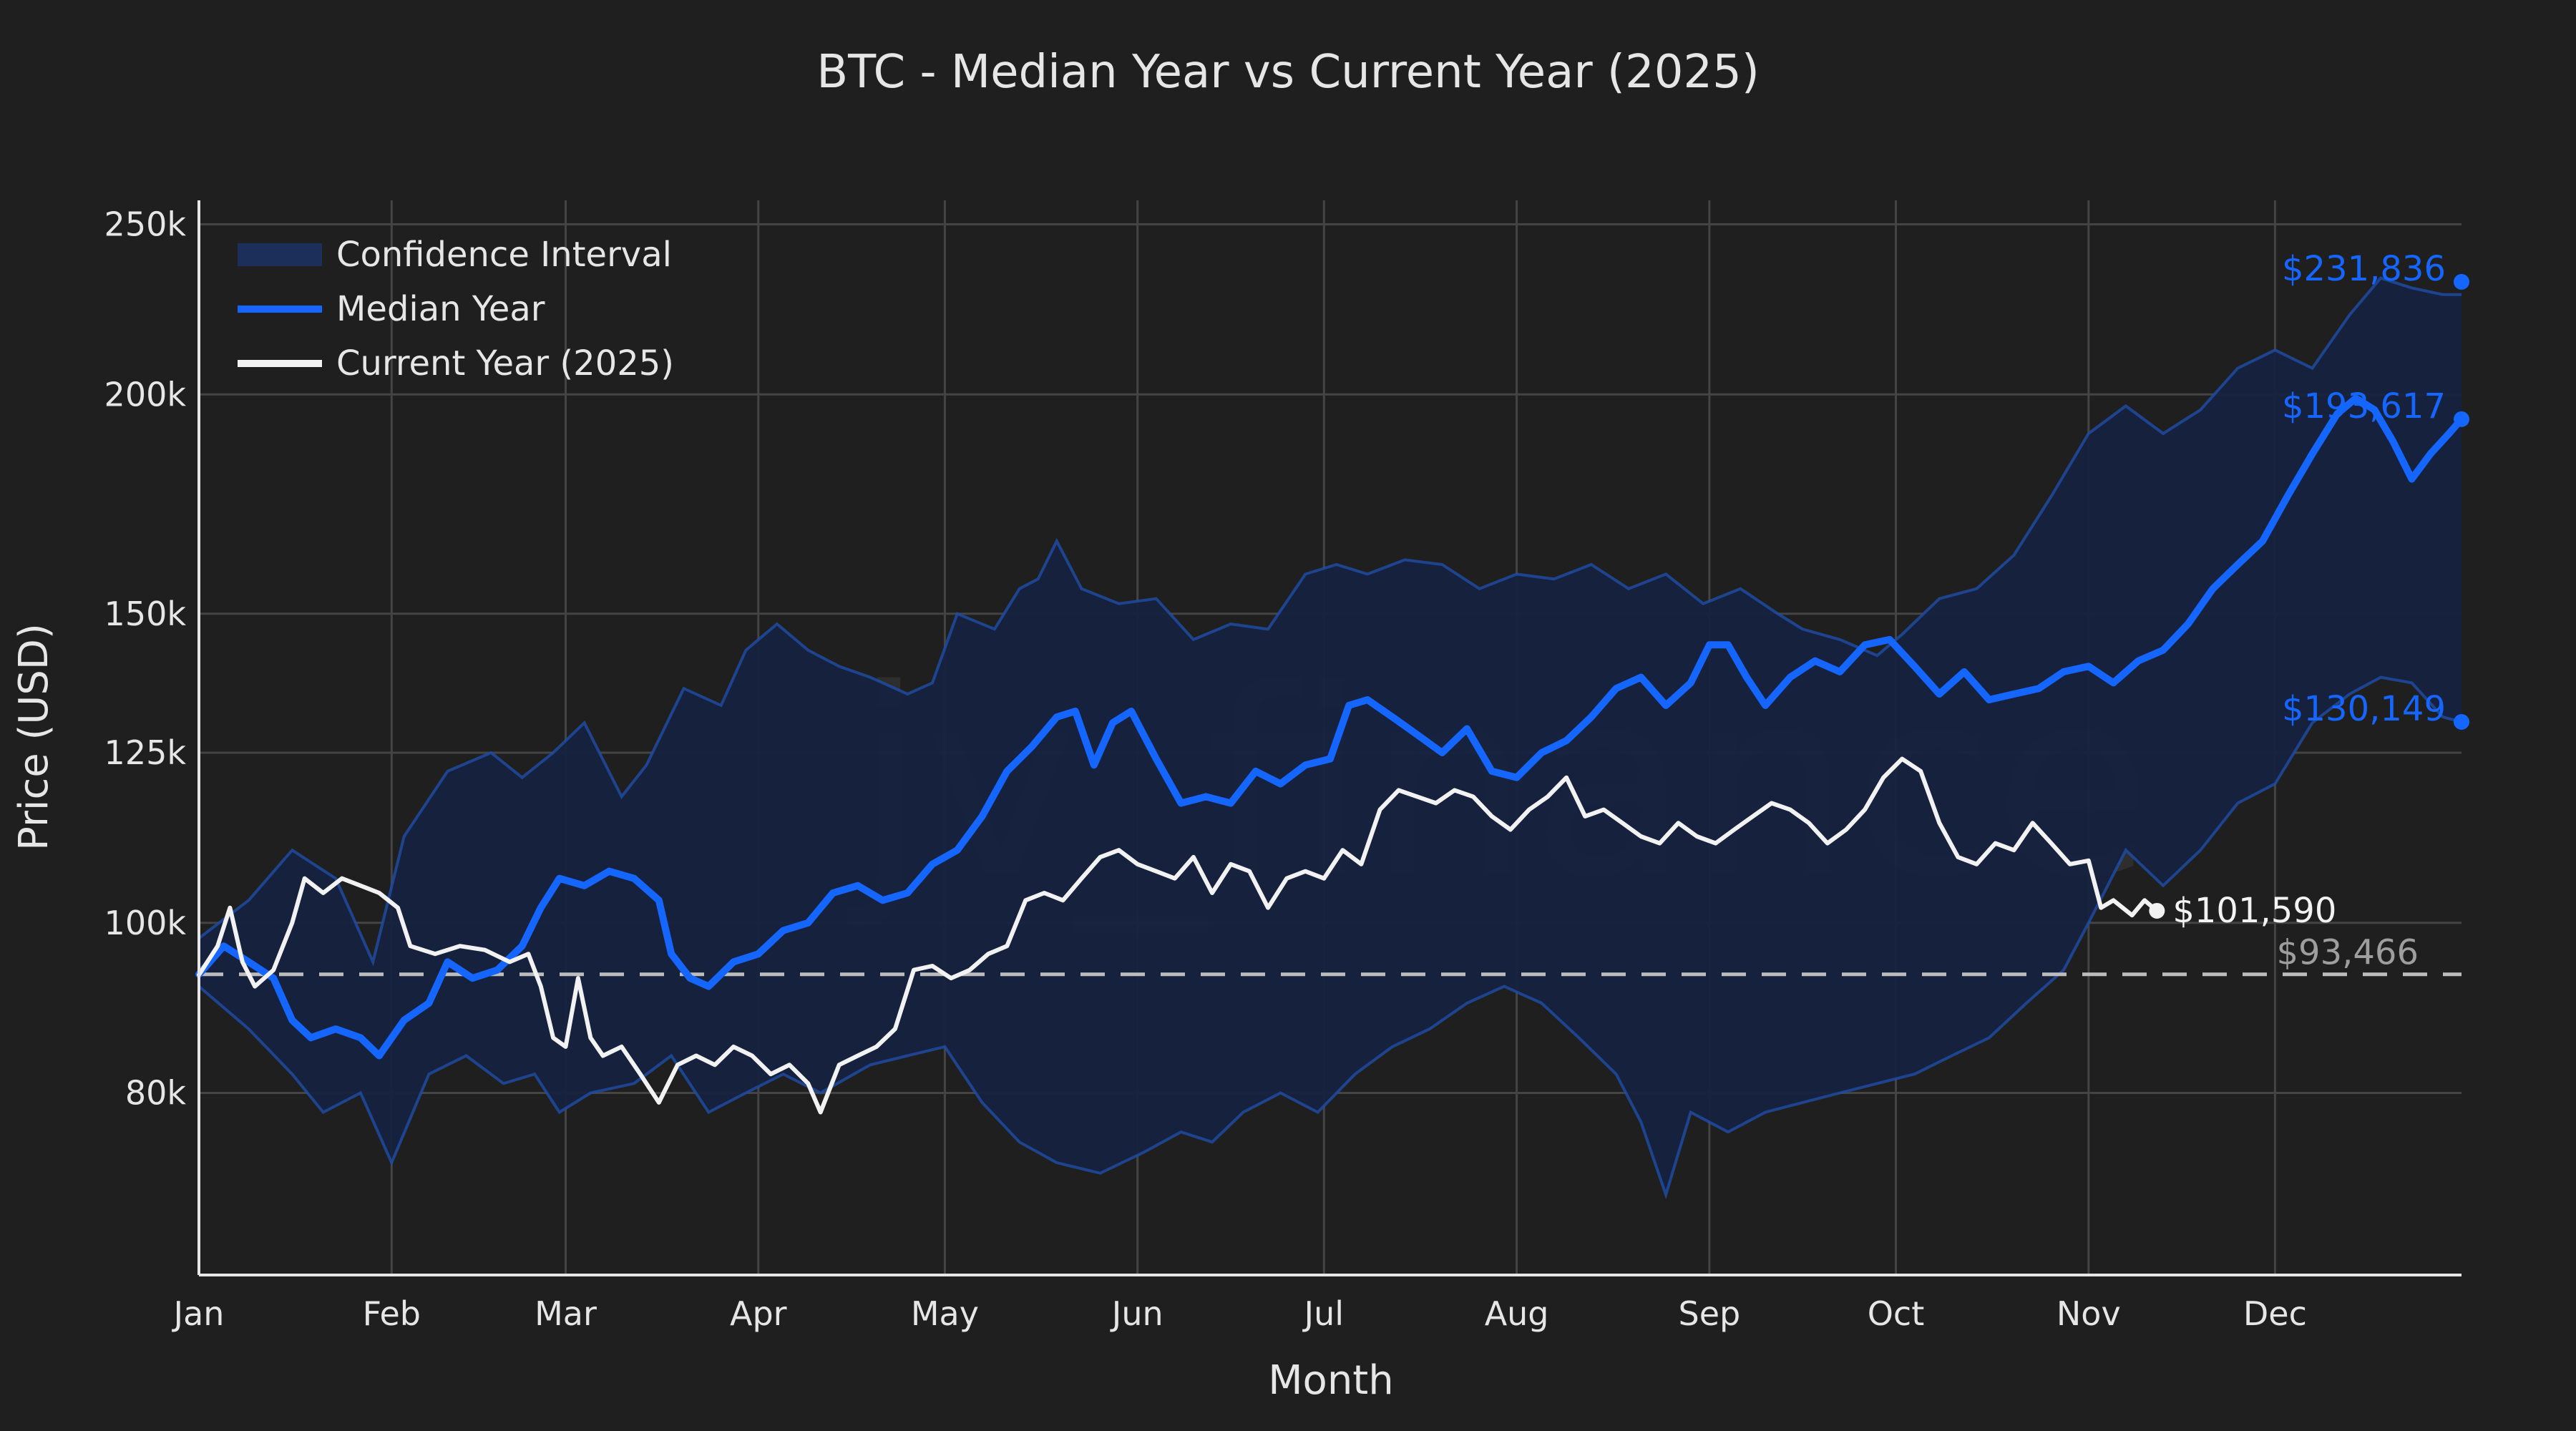 The image size is (2576, 1431). I want to click on x-tick-label: Aug, so click(1517, 1313).